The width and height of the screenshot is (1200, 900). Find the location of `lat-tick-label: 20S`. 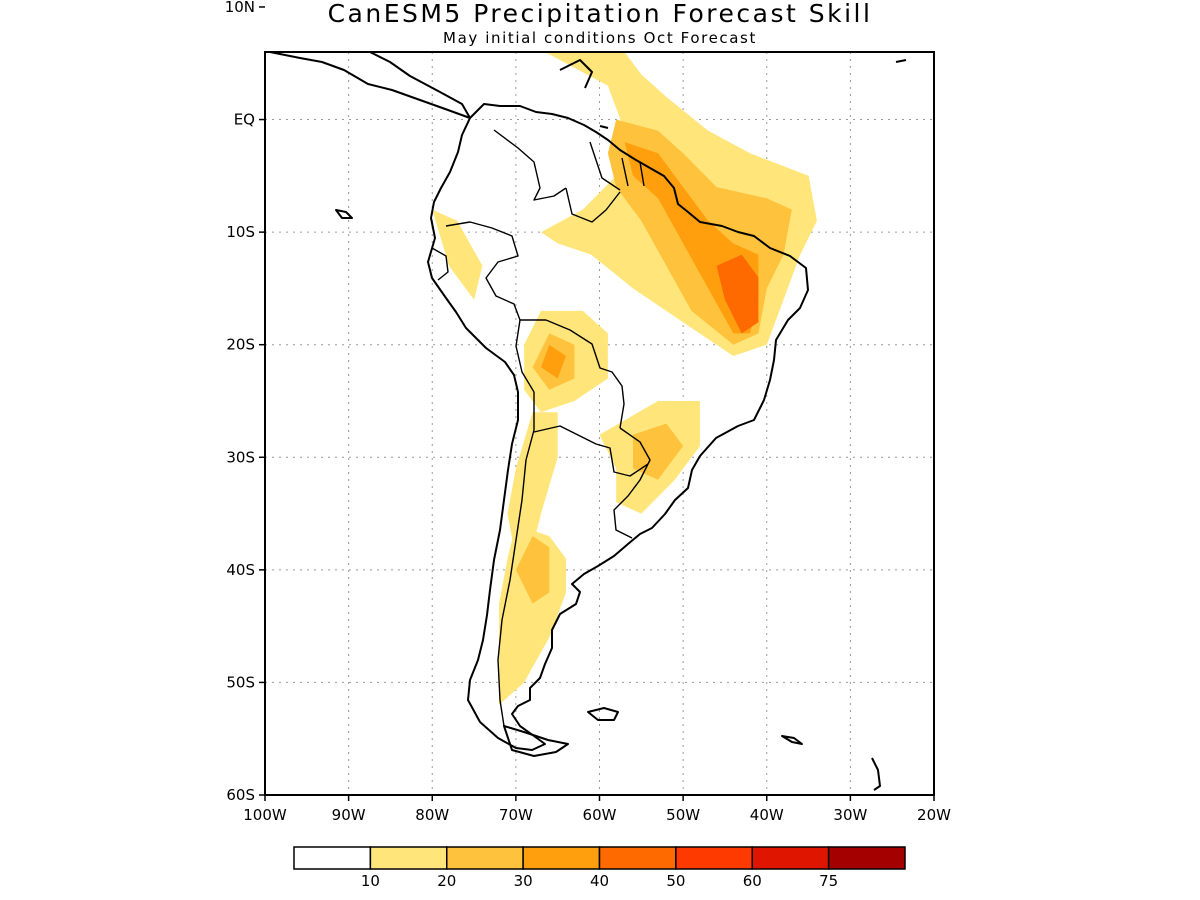

lat-tick-label: 20S is located at coordinates (240, 345).